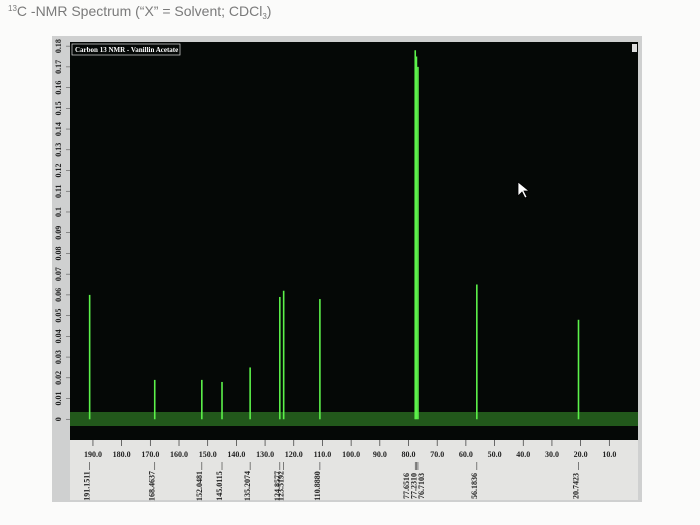 The height and width of the screenshot is (525, 700). Describe the element at coordinates (58, 336) in the screenshot. I see `y-tick-label: 0.04` at that location.